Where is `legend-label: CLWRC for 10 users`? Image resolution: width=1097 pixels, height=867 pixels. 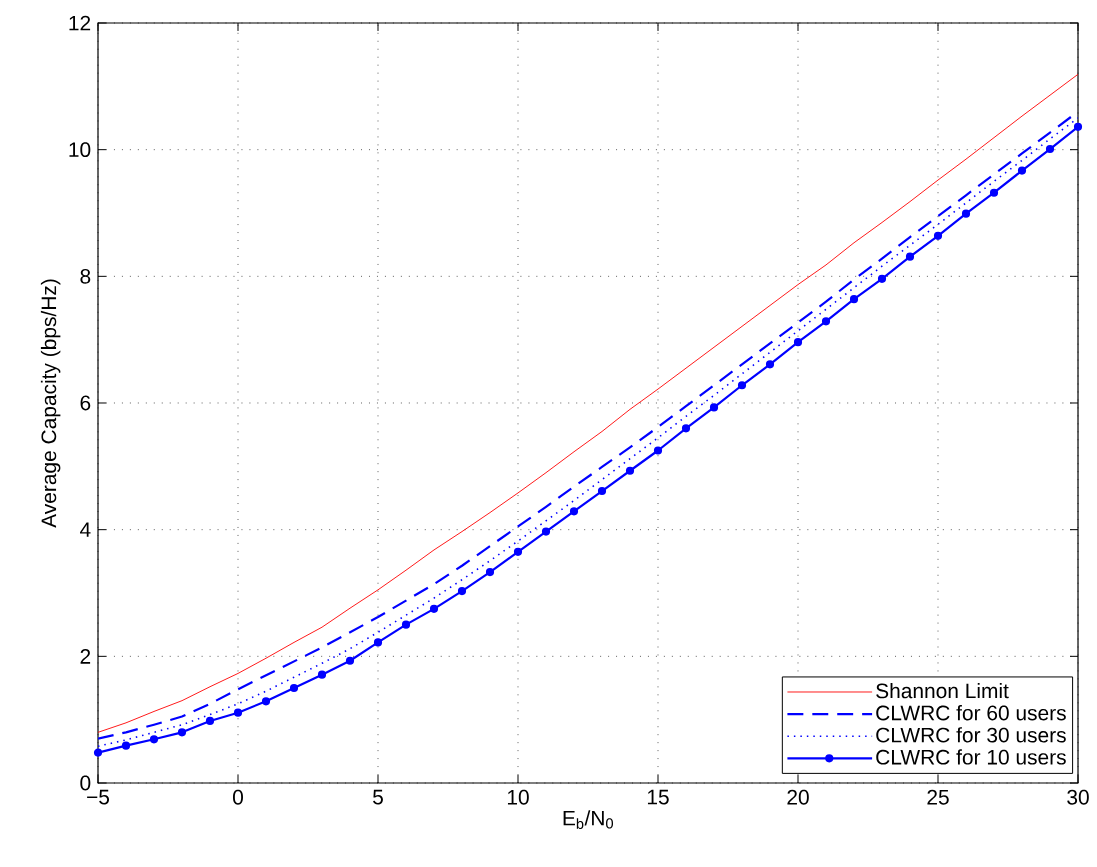
legend-label: CLWRC for 10 users is located at coordinates (971, 757).